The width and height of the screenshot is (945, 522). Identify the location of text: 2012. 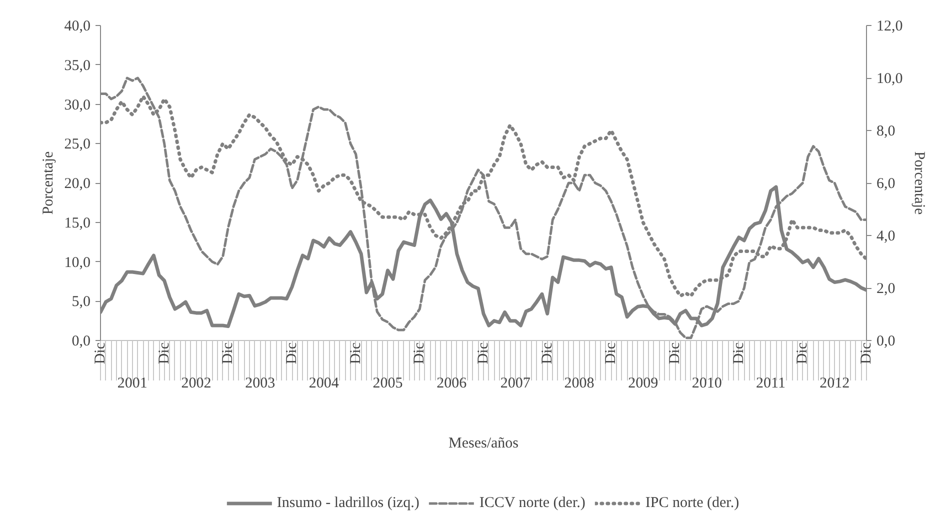
(835, 384).